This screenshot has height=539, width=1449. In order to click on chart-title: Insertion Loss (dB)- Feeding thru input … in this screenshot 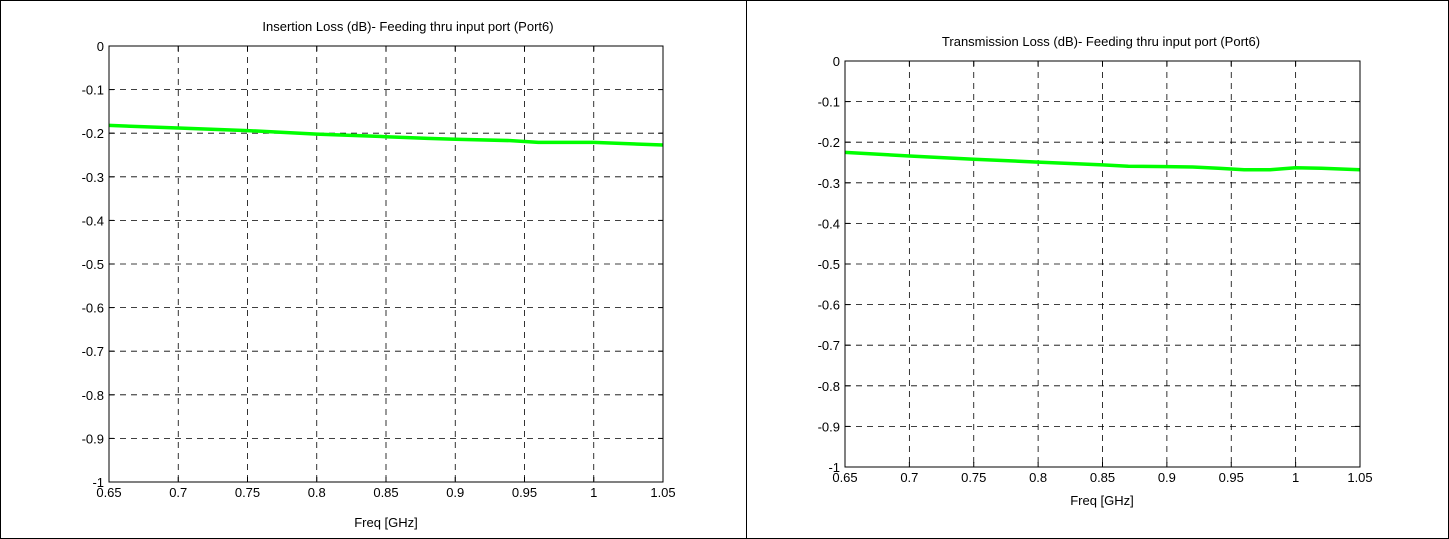, I will do `click(407, 26)`.